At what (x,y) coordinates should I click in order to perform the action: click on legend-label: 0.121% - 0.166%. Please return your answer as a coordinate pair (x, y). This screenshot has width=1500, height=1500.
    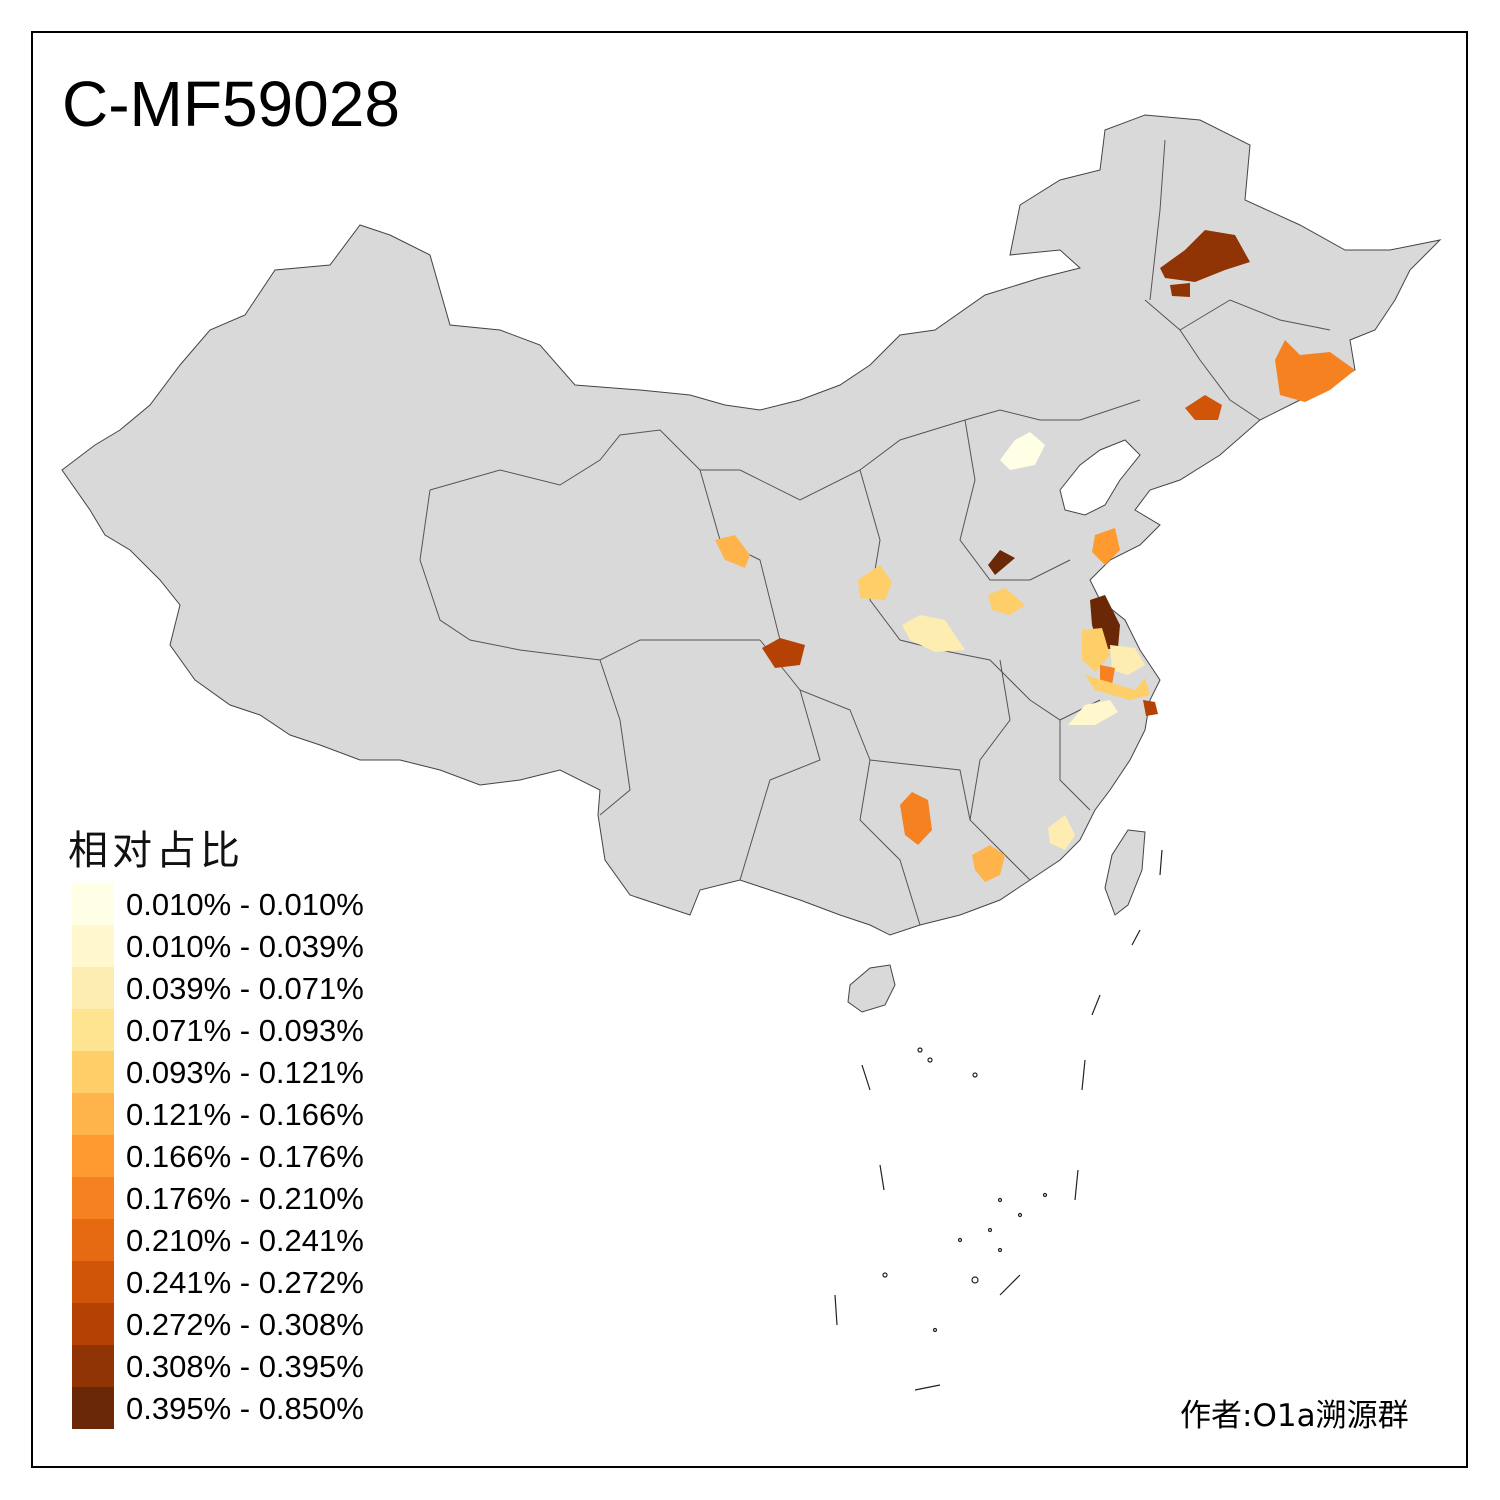
    Looking at the image, I should click on (245, 1114).